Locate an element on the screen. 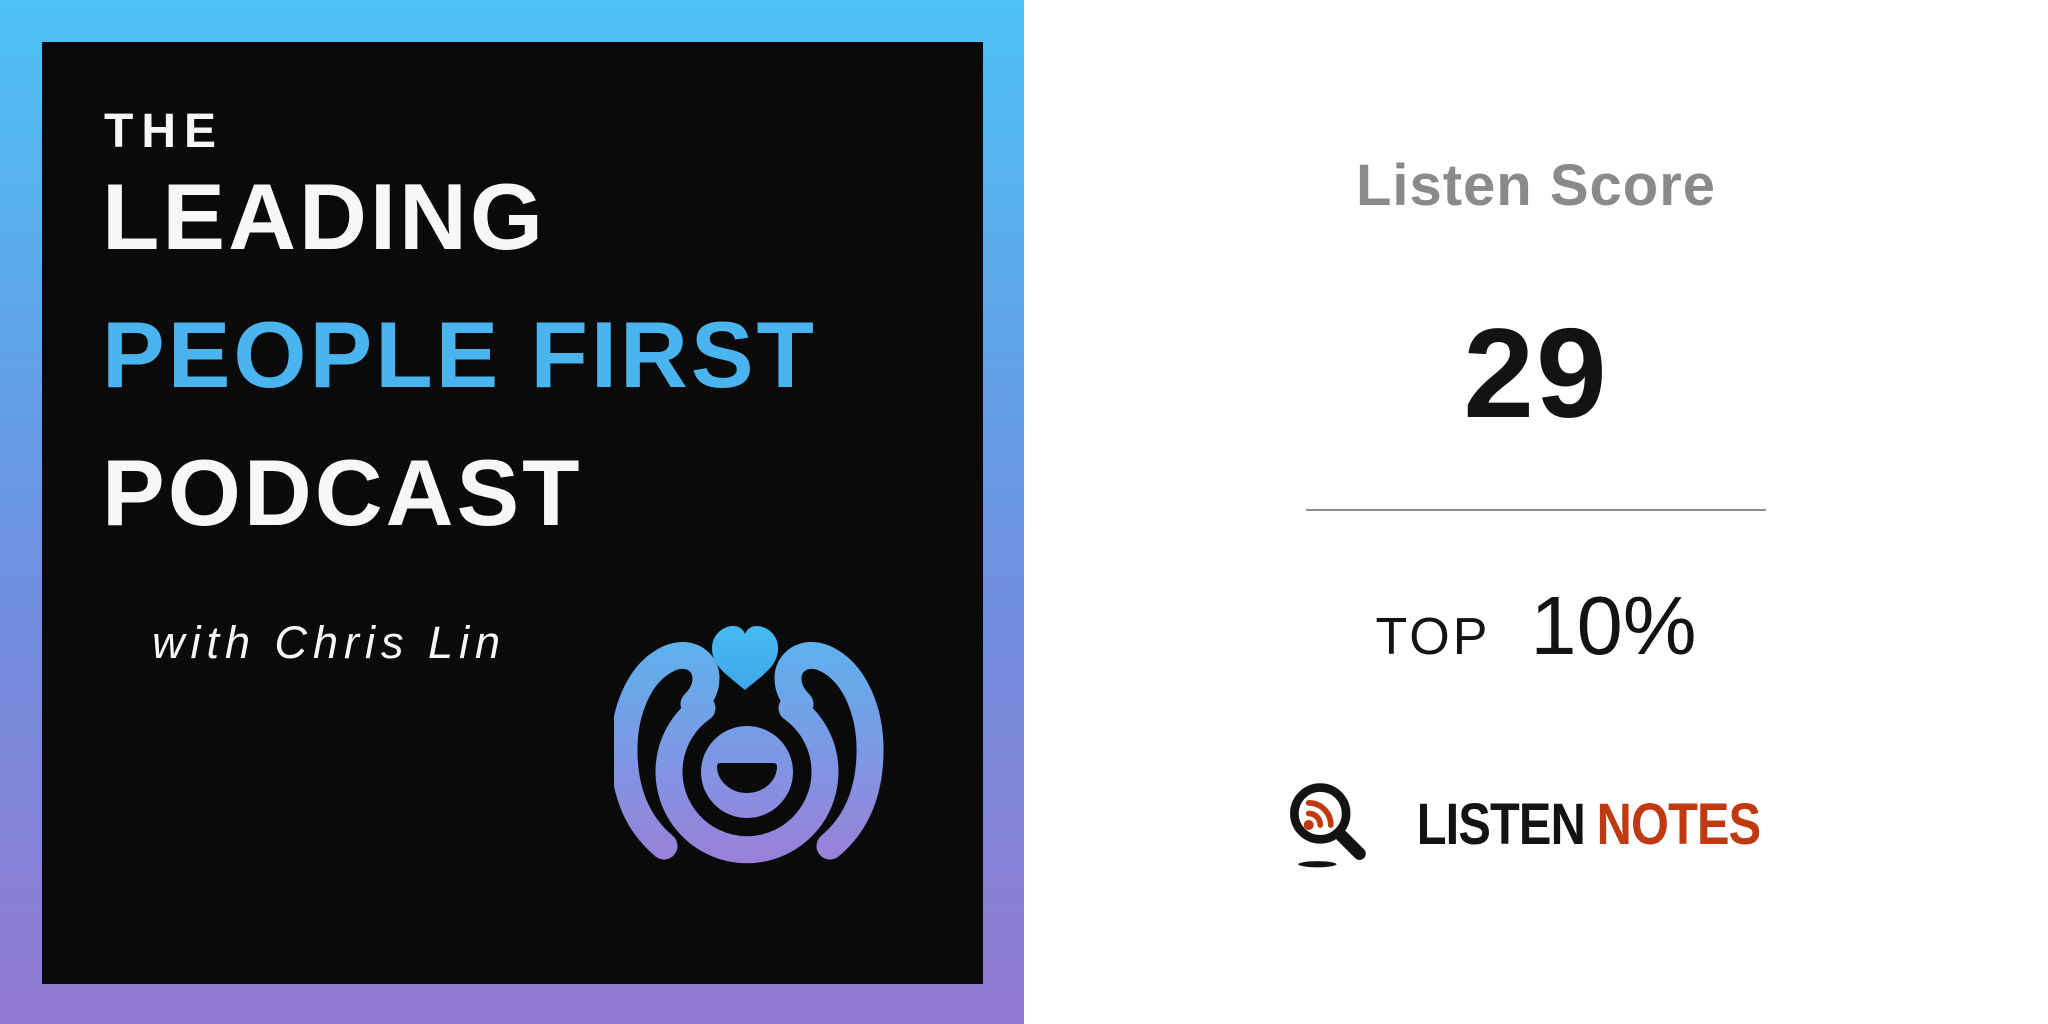  cover-byline: with Chris Lin is located at coordinates (329, 642).